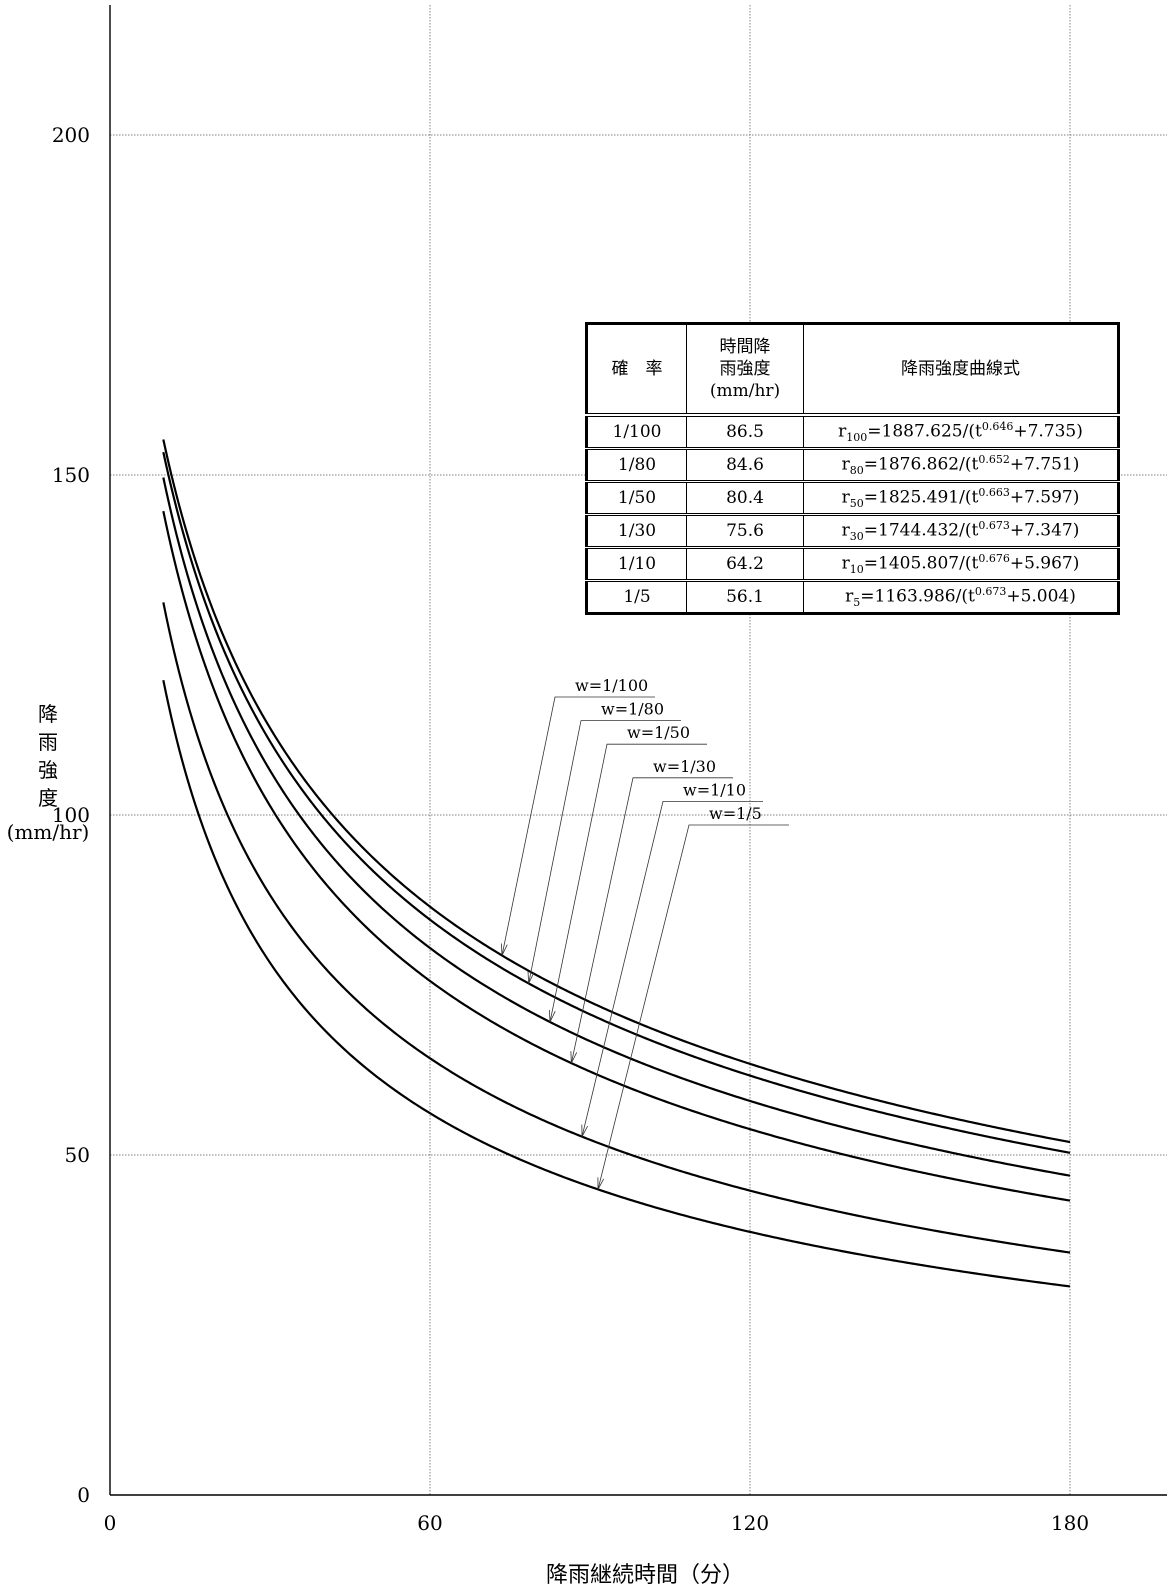 The image size is (1167, 1593). I want to click on y-axis-unit: (mm/hr), so click(48, 832).